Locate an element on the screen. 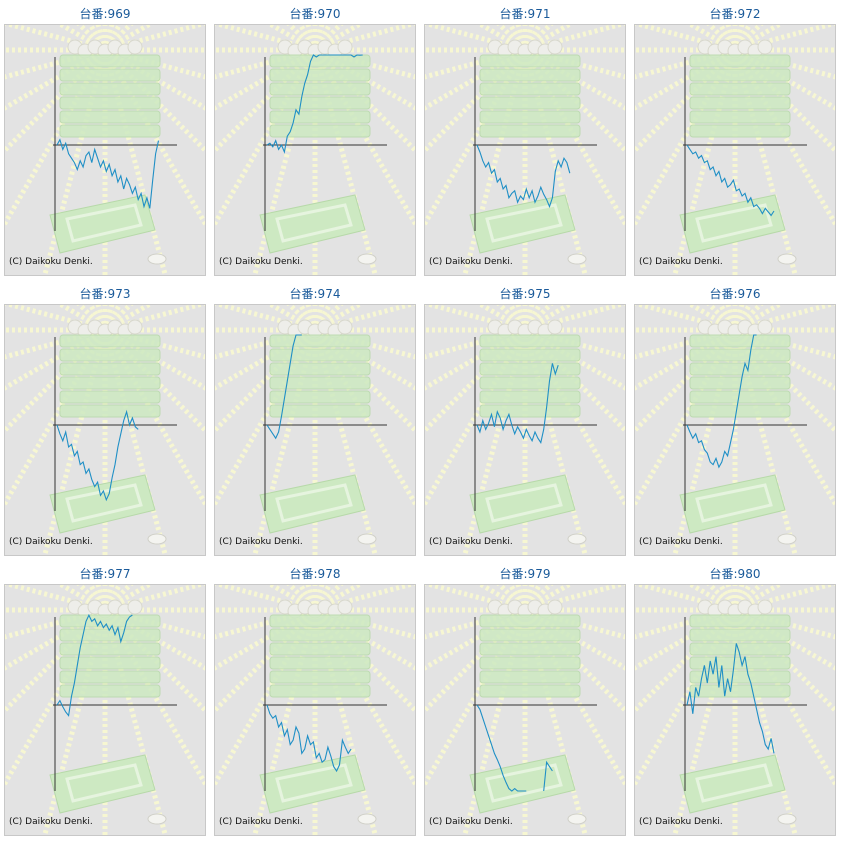 The width and height of the screenshot is (842, 841). machine-number-link: 台番:974 is located at coordinates (315, 294).